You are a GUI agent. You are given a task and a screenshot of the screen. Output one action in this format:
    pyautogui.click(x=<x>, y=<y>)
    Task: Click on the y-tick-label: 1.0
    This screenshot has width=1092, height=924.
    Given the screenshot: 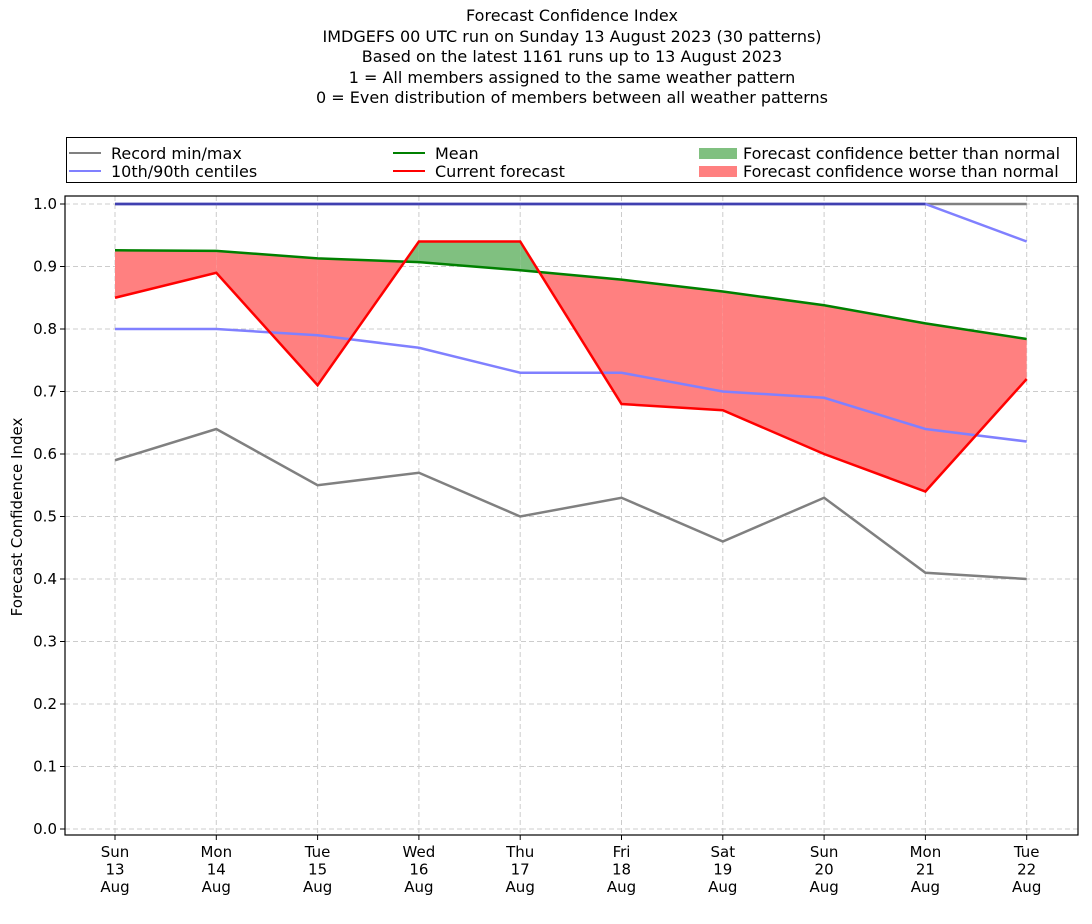 What is the action you would take?
    pyautogui.click(x=45, y=204)
    